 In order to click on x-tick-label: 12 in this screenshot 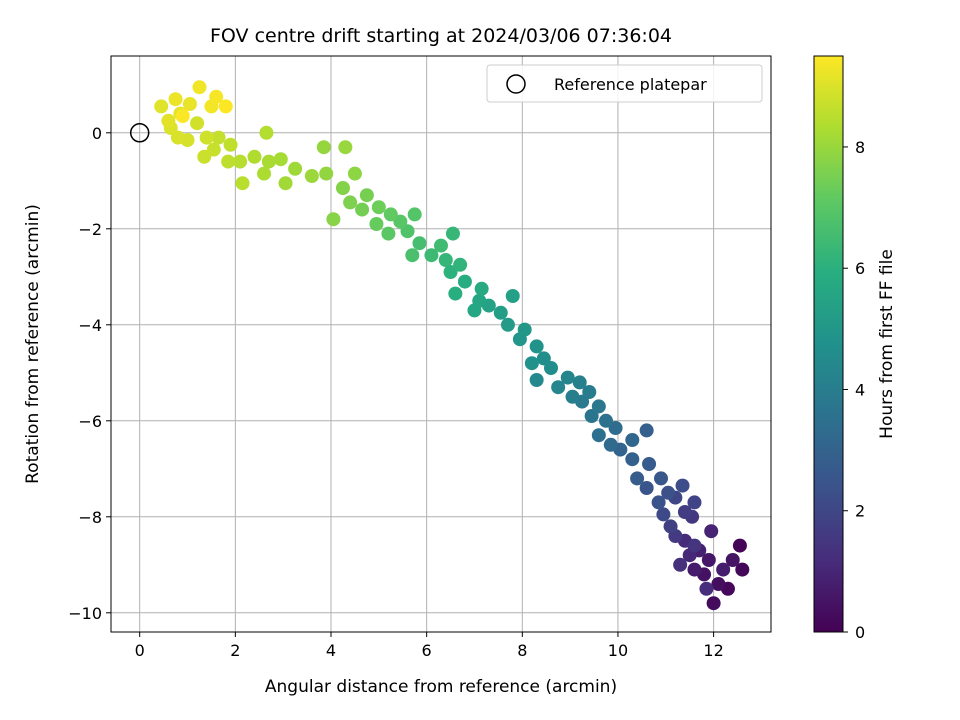, I will do `click(713, 650)`.